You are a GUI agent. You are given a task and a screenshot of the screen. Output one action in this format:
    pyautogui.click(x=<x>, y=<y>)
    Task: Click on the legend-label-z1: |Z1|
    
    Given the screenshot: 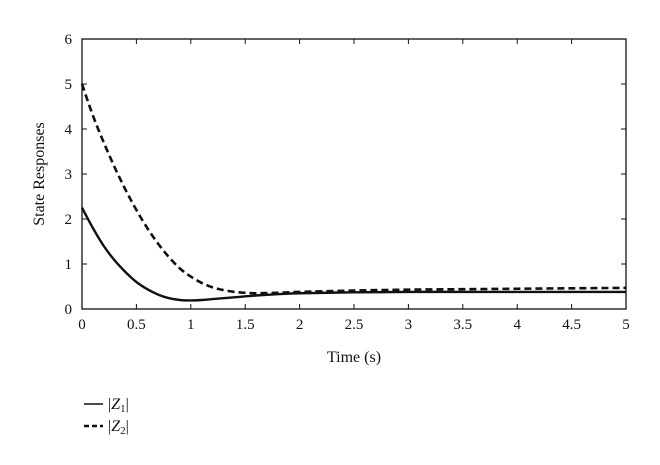 What is the action you would take?
    pyautogui.click(x=118, y=405)
    